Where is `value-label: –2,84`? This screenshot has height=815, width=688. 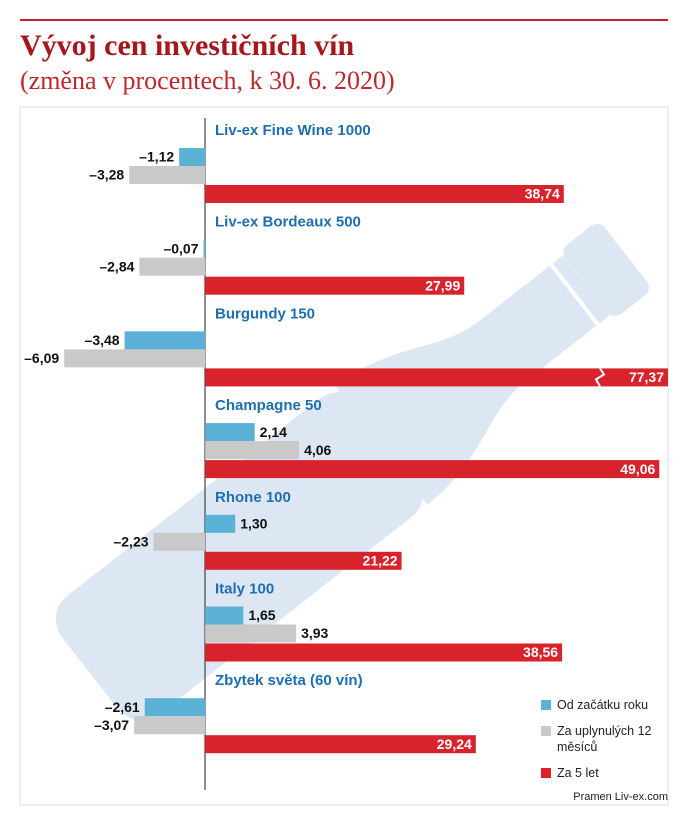
value-label: –2,84 is located at coordinates (116, 266).